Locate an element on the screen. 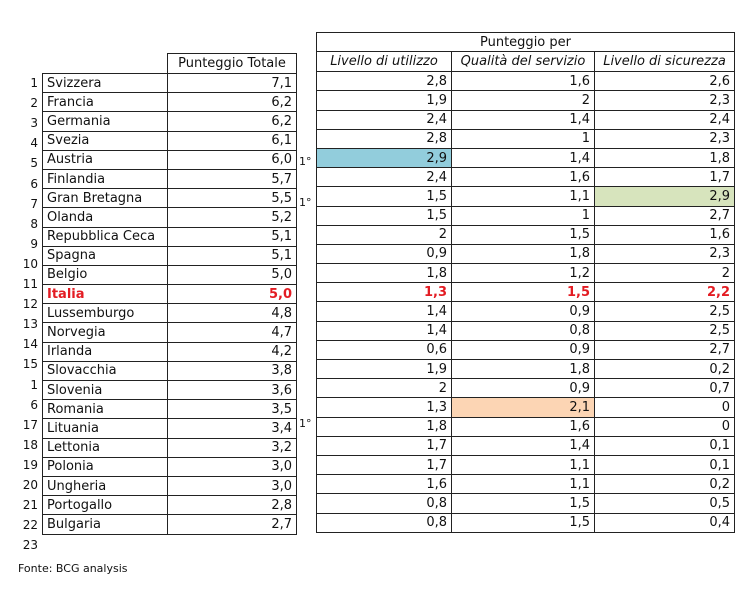 The height and width of the screenshot is (600, 750). rank-number: 14 is located at coordinates (30, 344).